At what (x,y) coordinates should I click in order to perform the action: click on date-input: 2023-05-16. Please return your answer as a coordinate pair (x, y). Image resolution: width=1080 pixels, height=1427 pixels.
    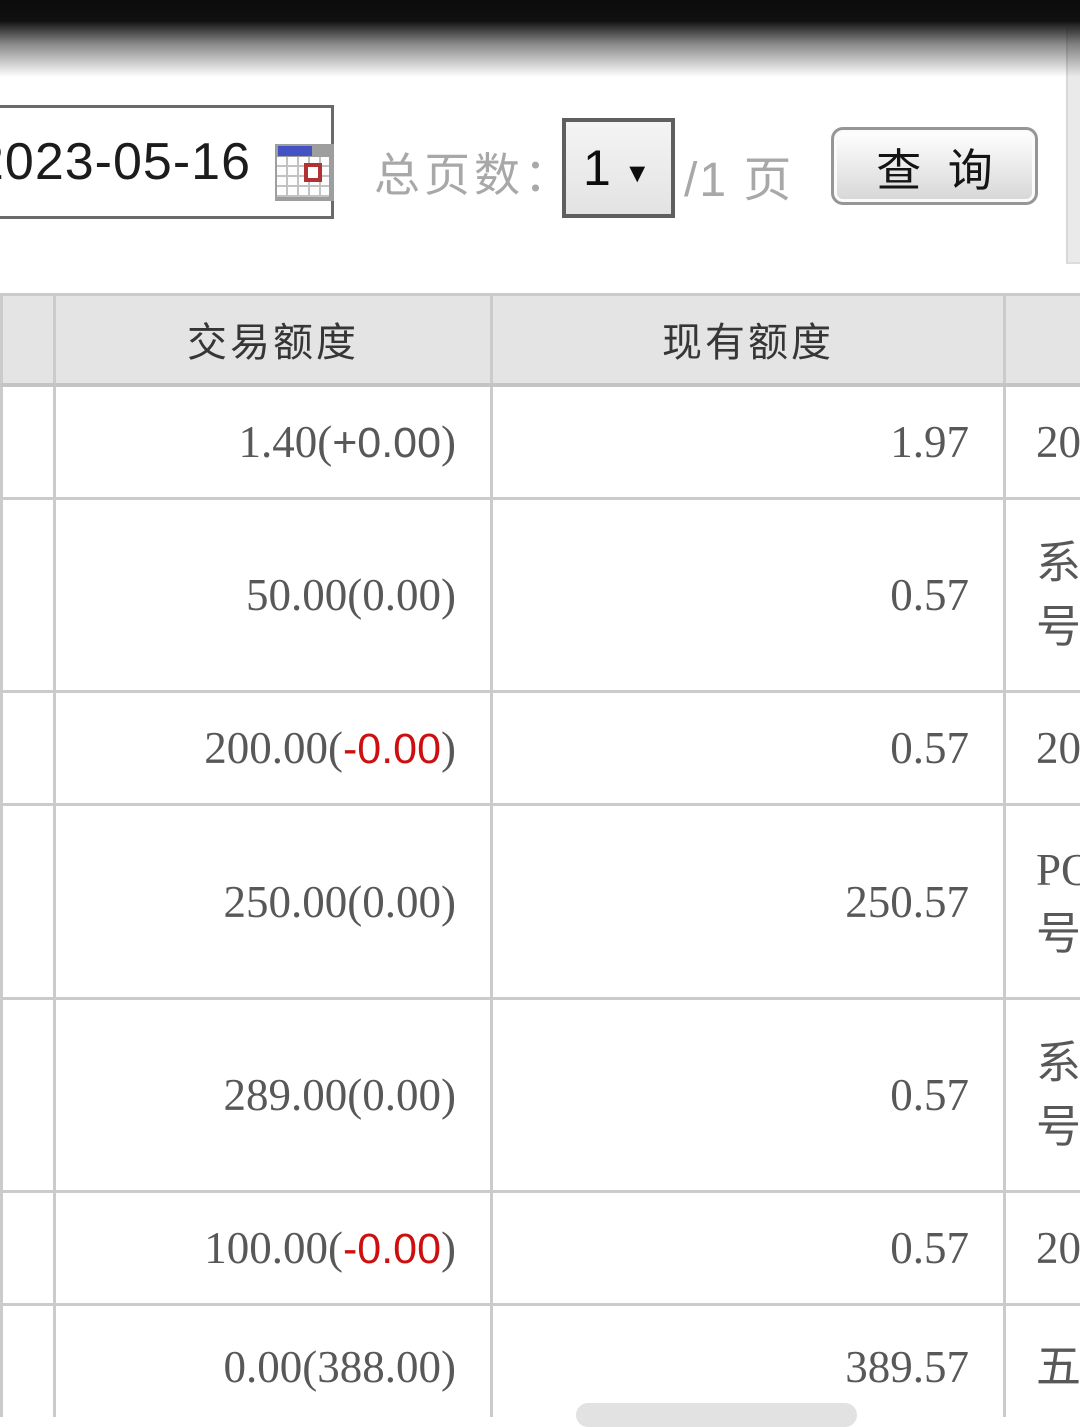
    Looking at the image, I should click on (167, 162).